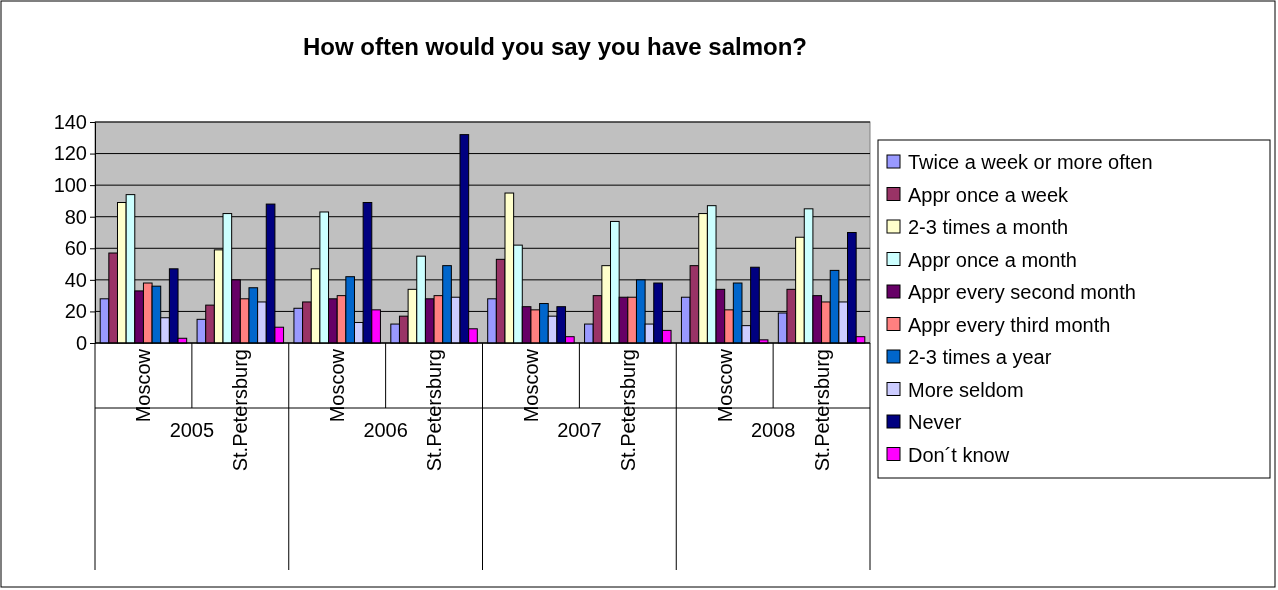 This screenshot has width=1278, height=590. I want to click on y-tick-label: 100, so click(70, 185).